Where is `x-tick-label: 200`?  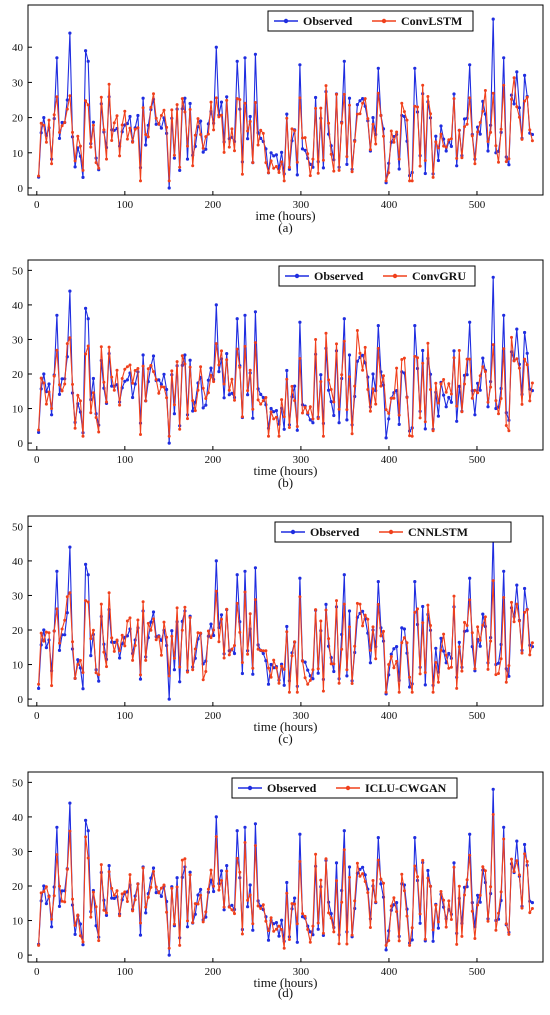
x-tick-label: 200 is located at coordinates (213, 205).